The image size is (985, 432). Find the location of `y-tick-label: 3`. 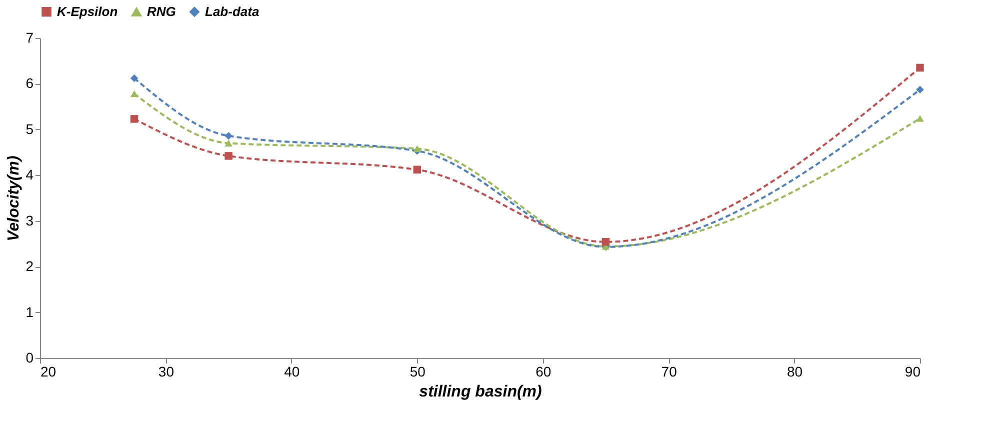

y-tick-label: 3 is located at coordinates (30, 220).